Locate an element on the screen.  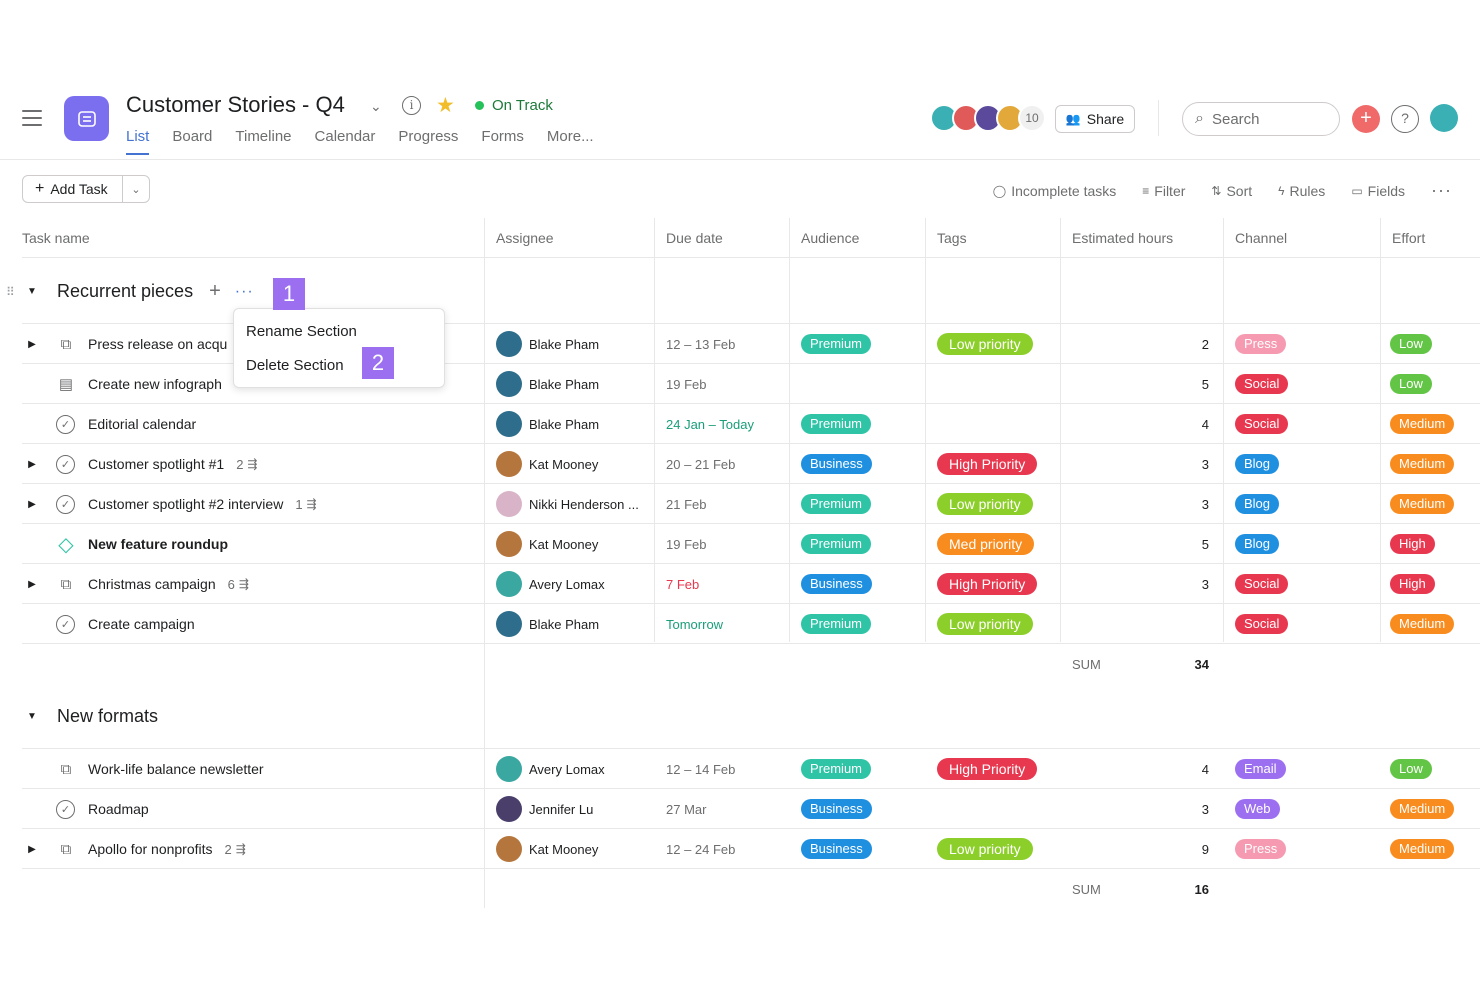
task-name-cell: ▶ ✓ Customer spotlight #2 interview 1 ⇶ is located at coordinates (253, 504).